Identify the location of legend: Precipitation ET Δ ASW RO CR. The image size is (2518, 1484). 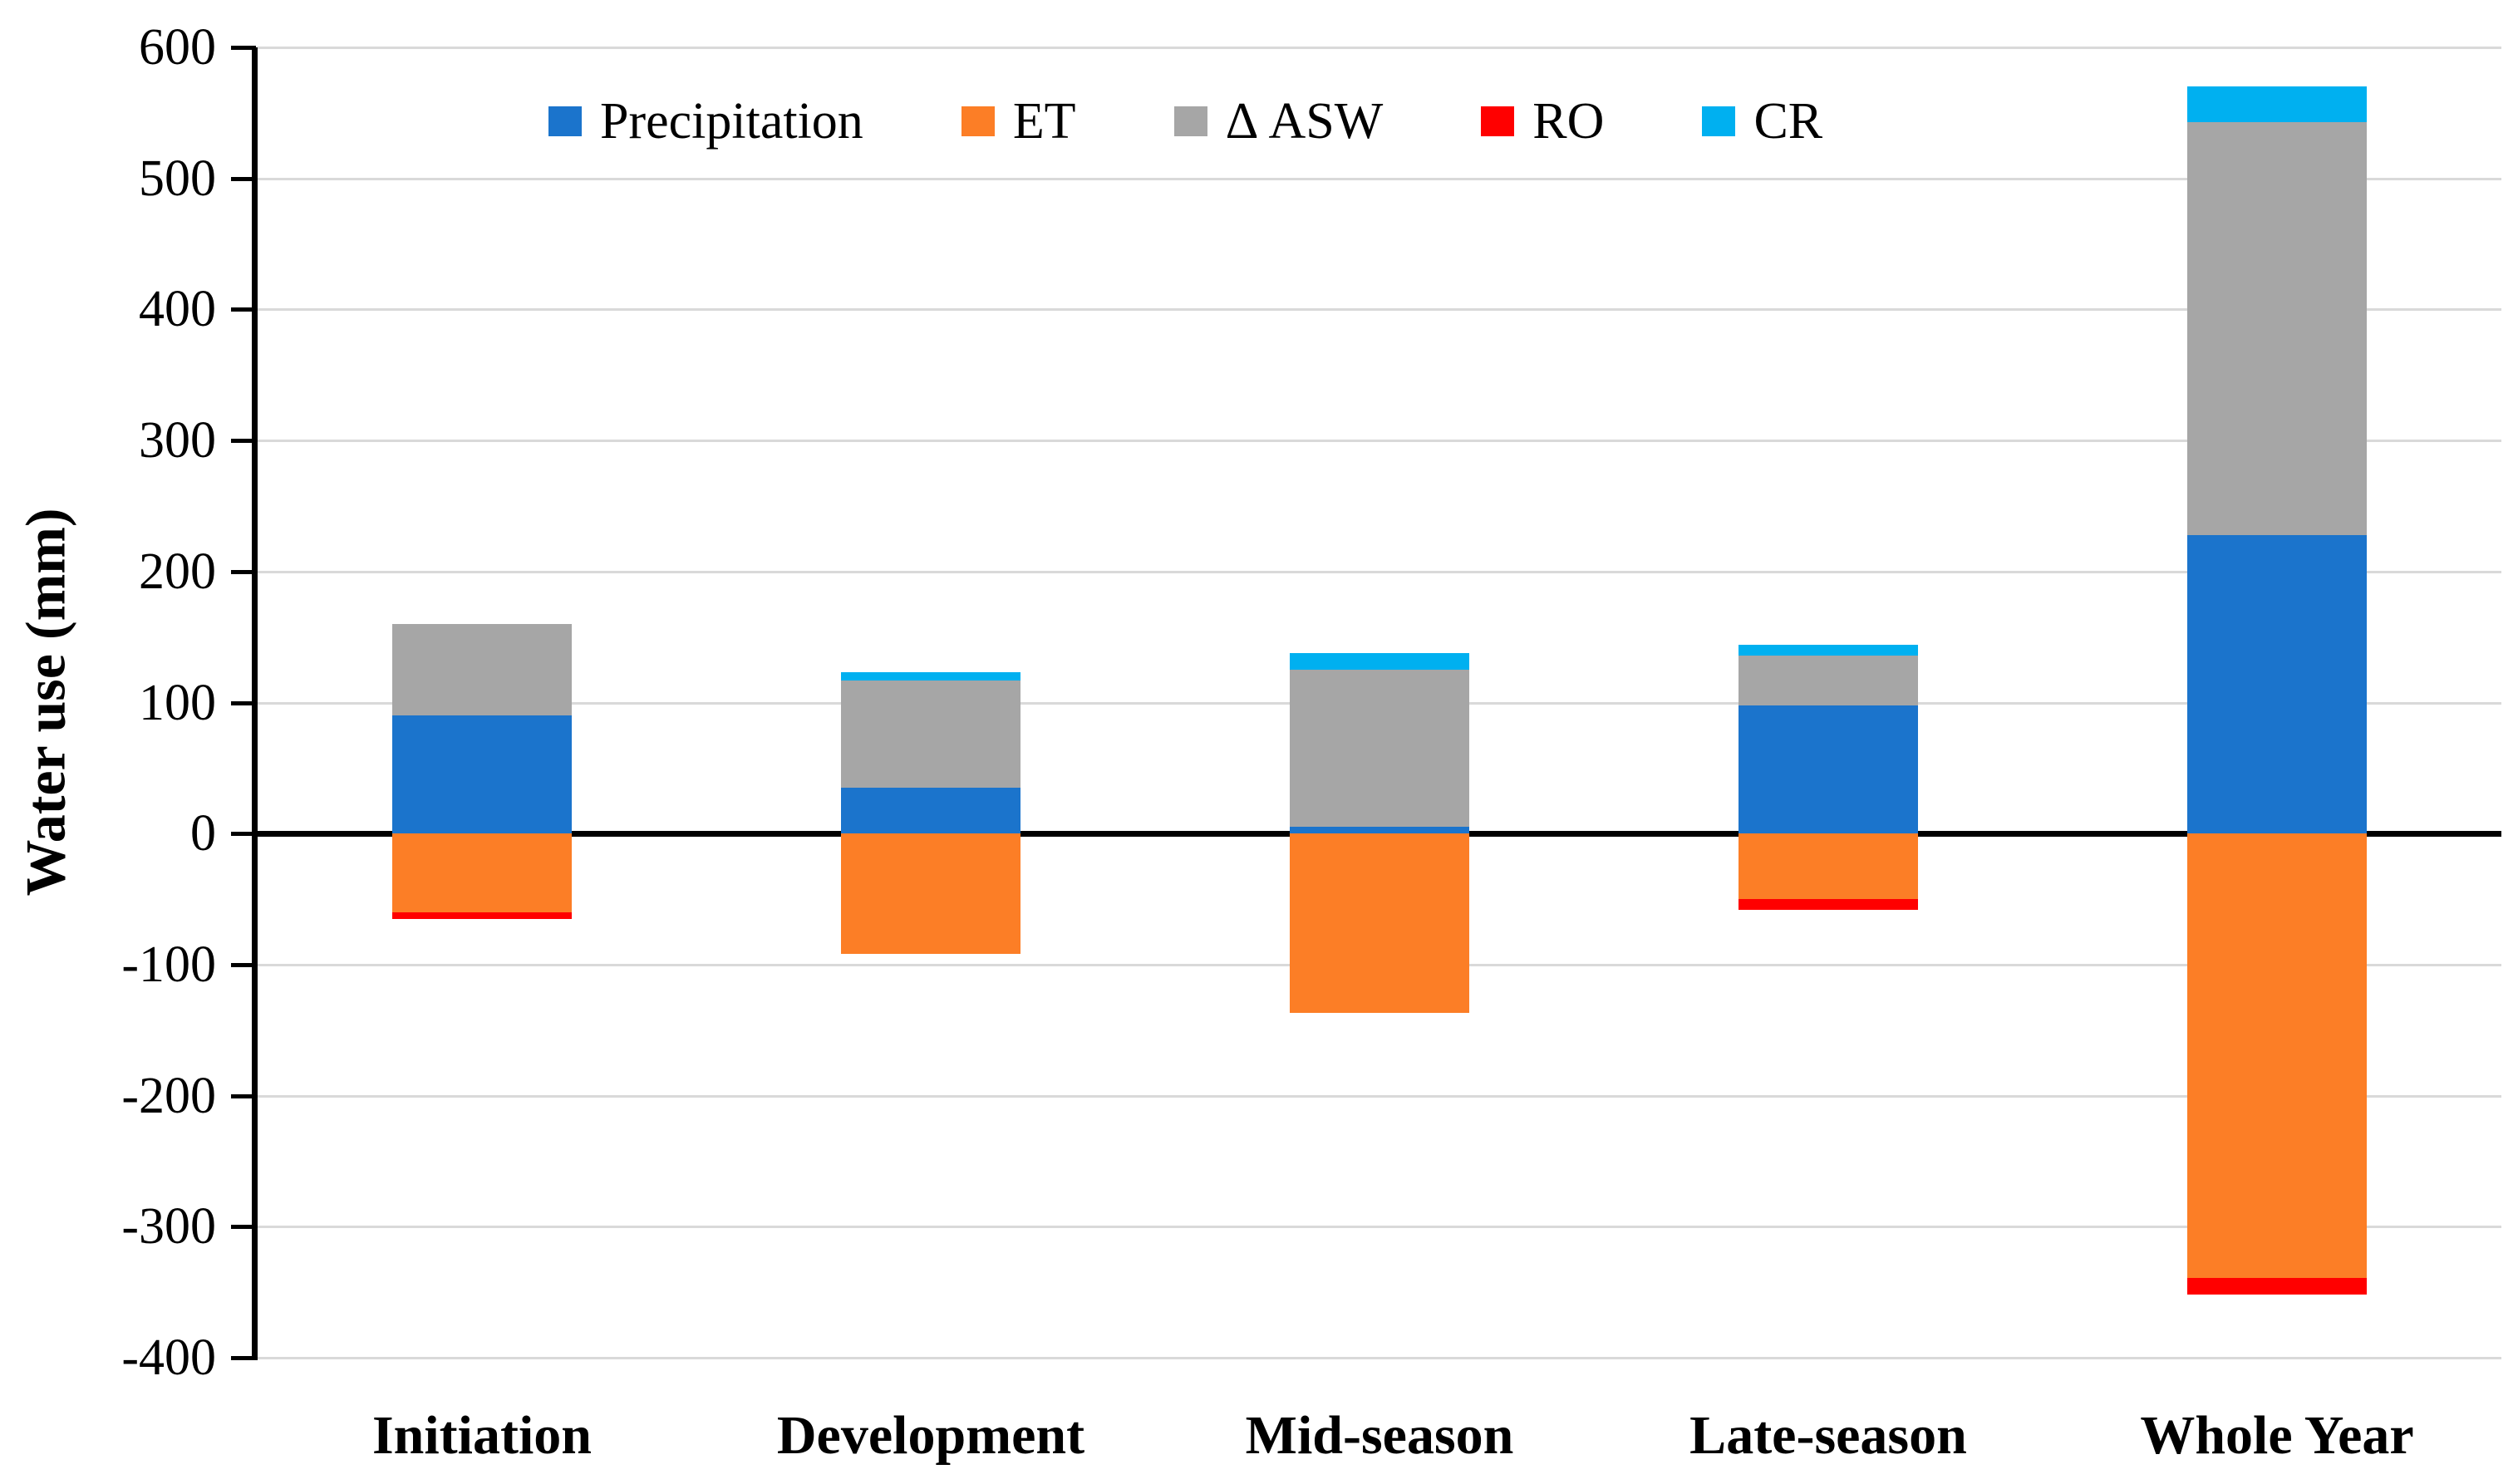
(1234, 121).